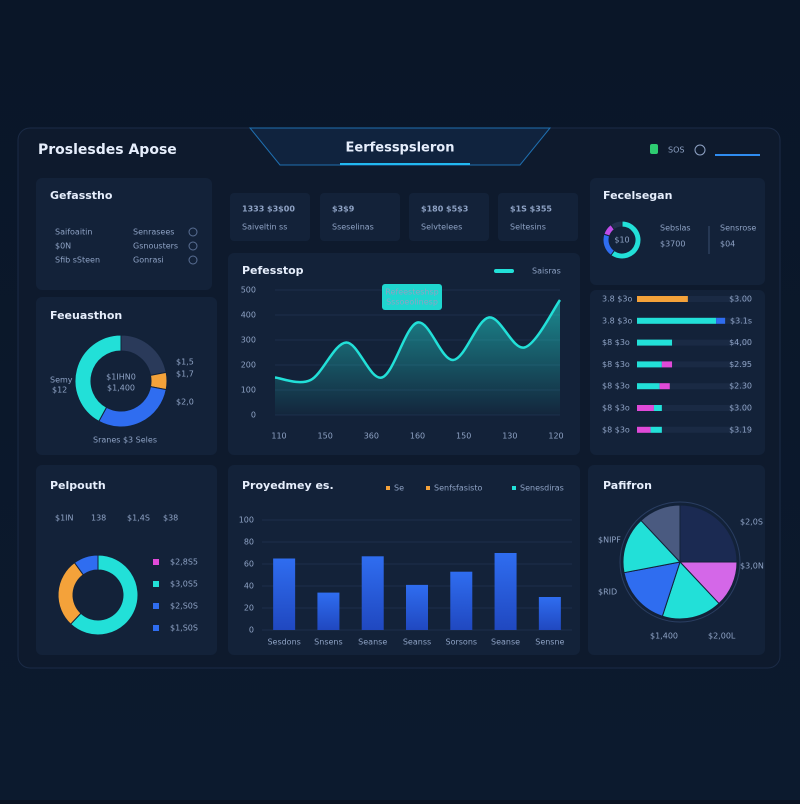 The width and height of the screenshot is (800, 804). I want to click on label: $2,8S5, so click(184, 562).